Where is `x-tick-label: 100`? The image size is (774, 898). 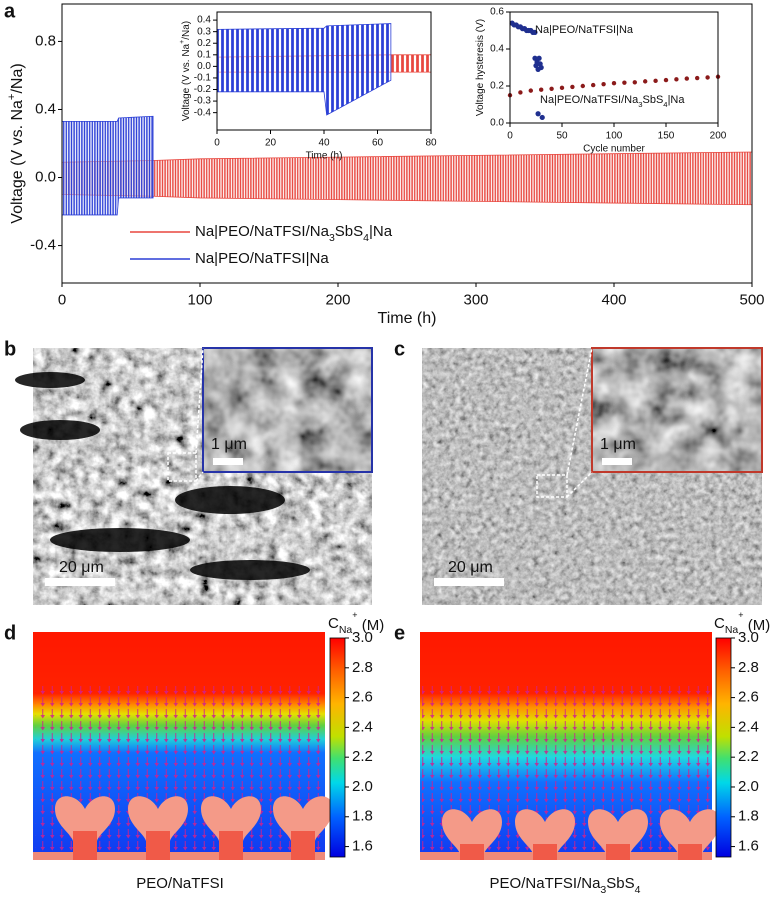 x-tick-label: 100 is located at coordinates (614, 136).